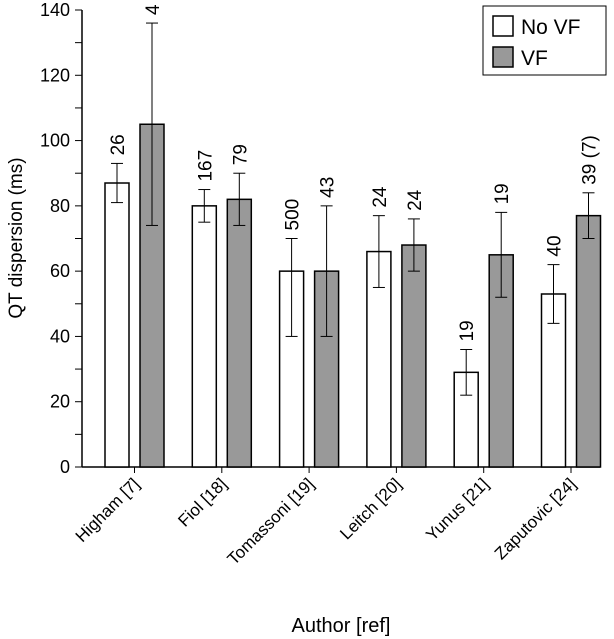  What do you see at coordinates (503, 26) in the screenshot?
I see `legend-swatch-no-vf` at bounding box center [503, 26].